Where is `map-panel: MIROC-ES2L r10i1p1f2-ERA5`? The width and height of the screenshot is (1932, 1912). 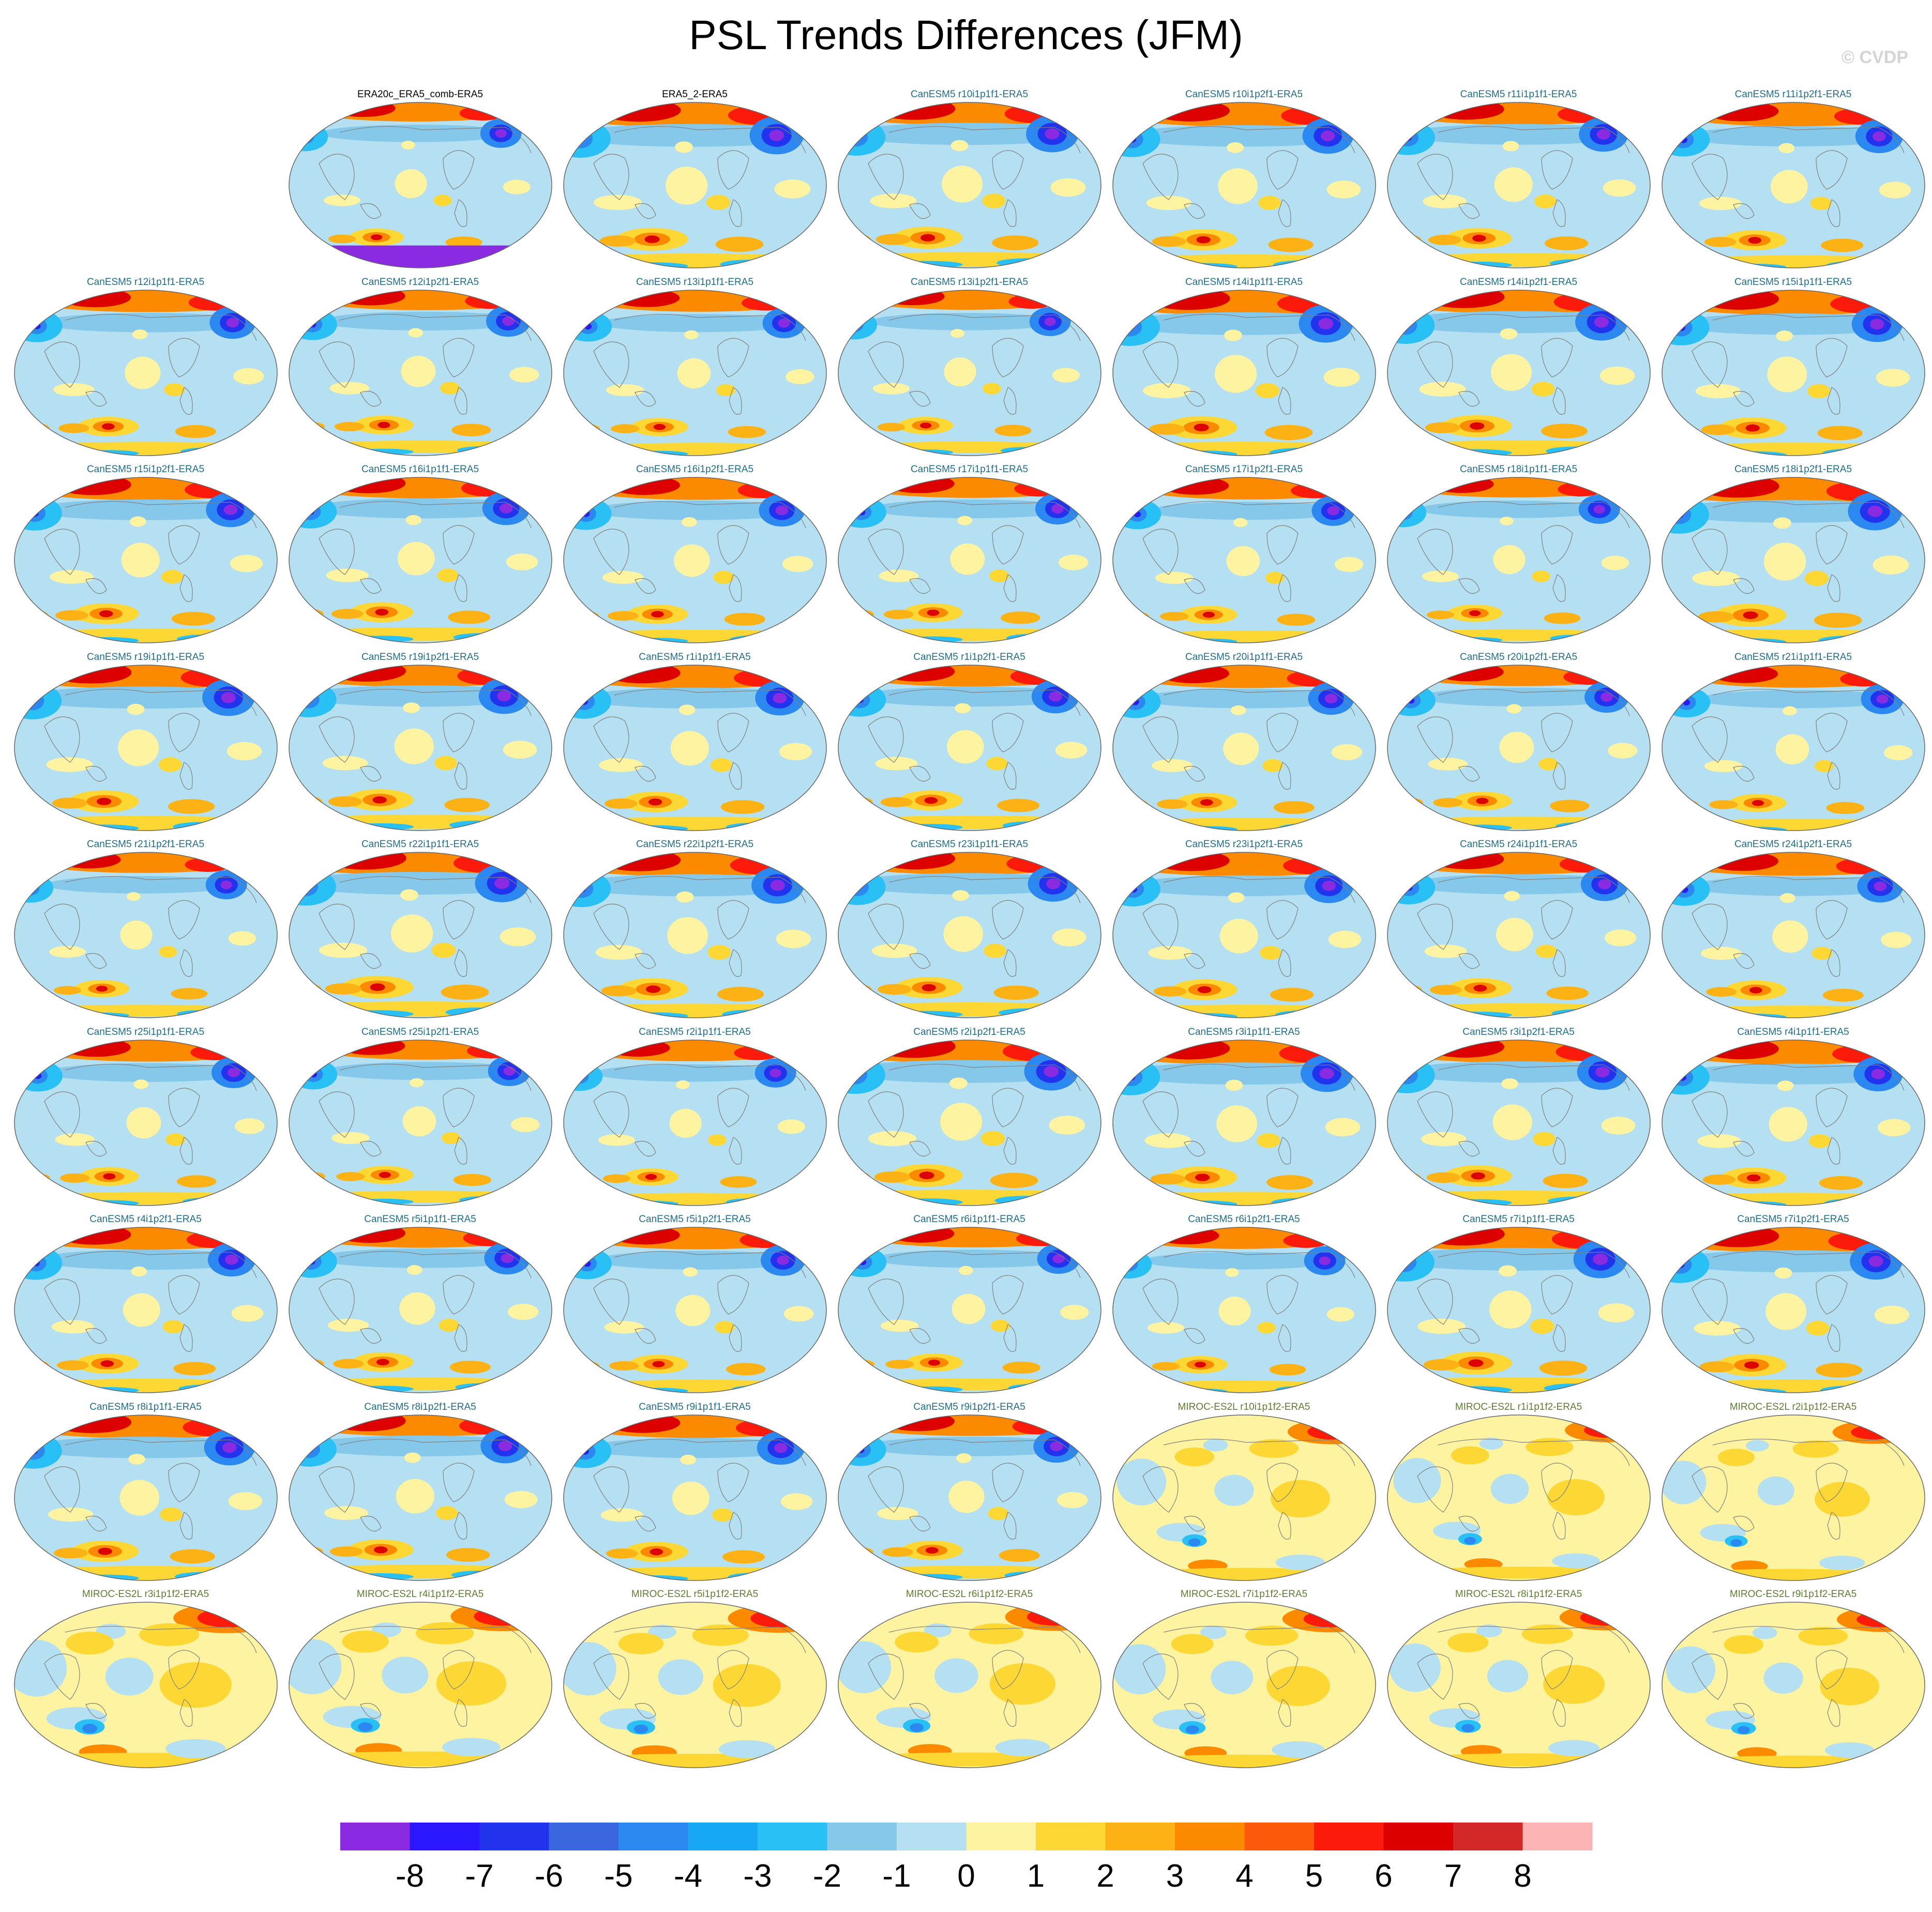
map-panel: MIROC-ES2L r10i1p1f2-ERA5 is located at coordinates (1244, 1494).